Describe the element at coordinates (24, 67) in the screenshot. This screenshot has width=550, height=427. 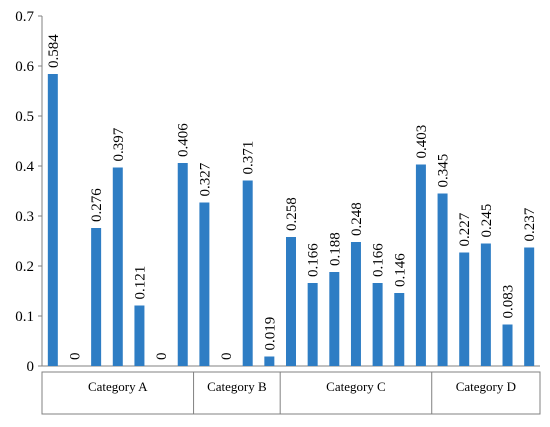
I see `y-tick-label: 0.6` at that location.